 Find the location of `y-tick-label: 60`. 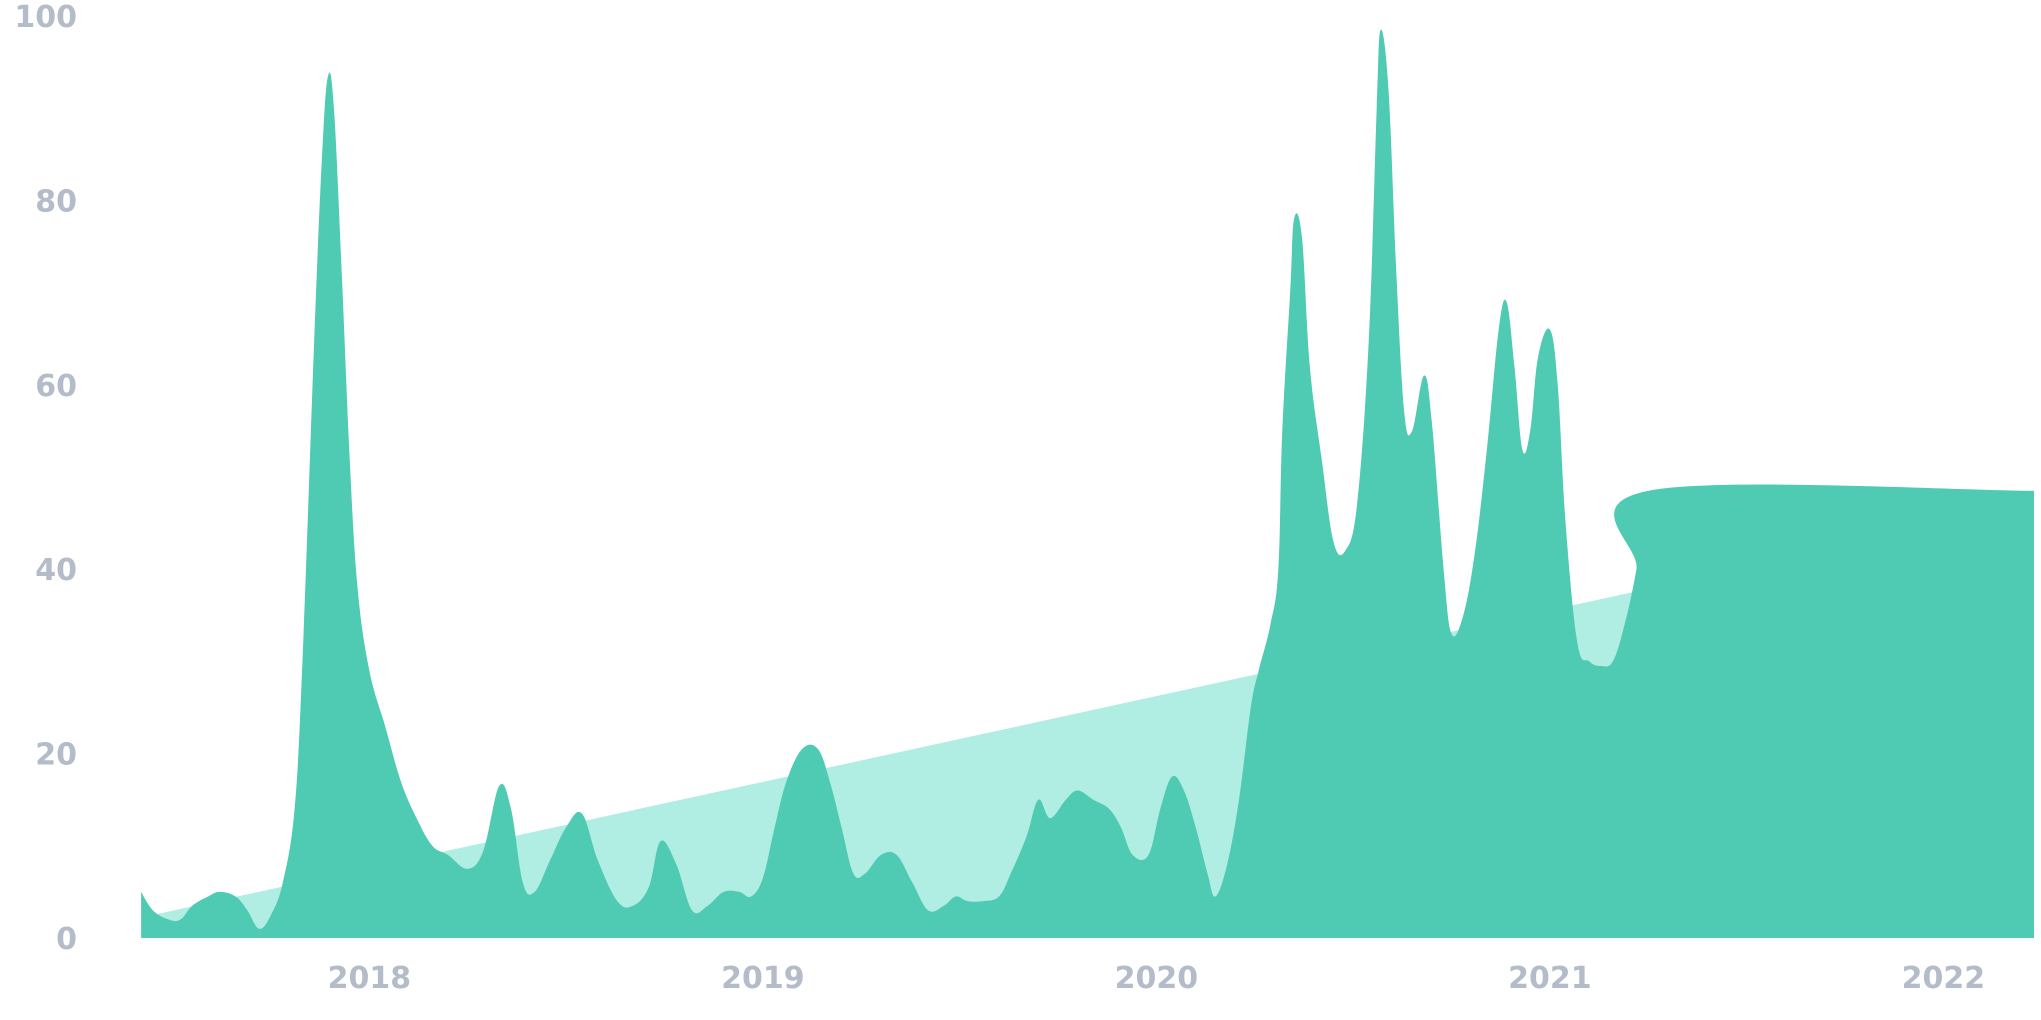

y-tick-label: 60 is located at coordinates (56, 386).